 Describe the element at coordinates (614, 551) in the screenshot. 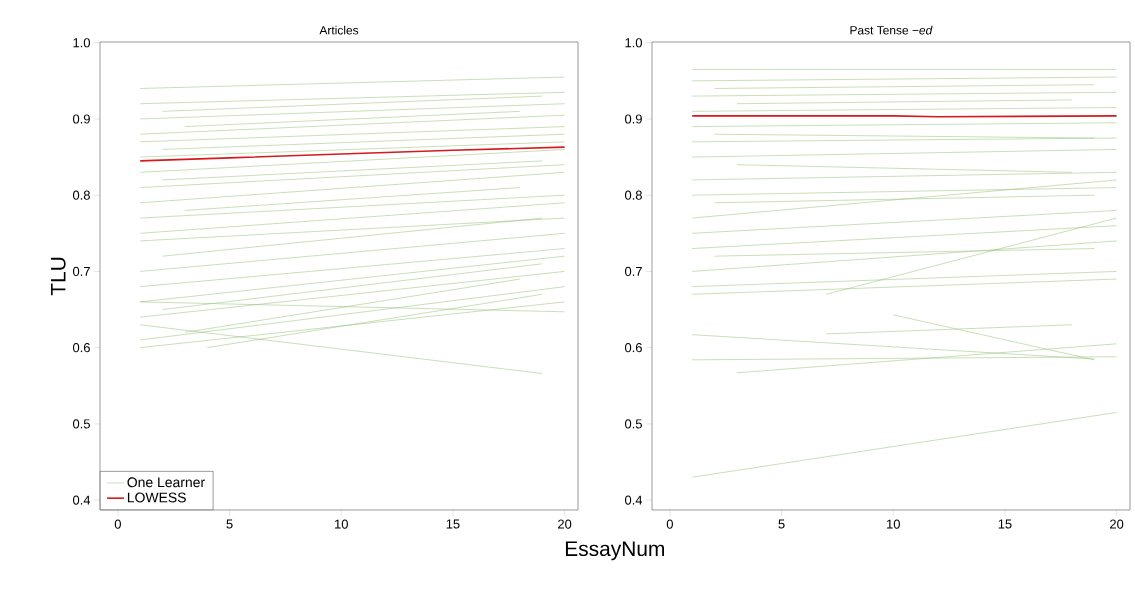

I see `x-axis-title: EssayNum` at that location.